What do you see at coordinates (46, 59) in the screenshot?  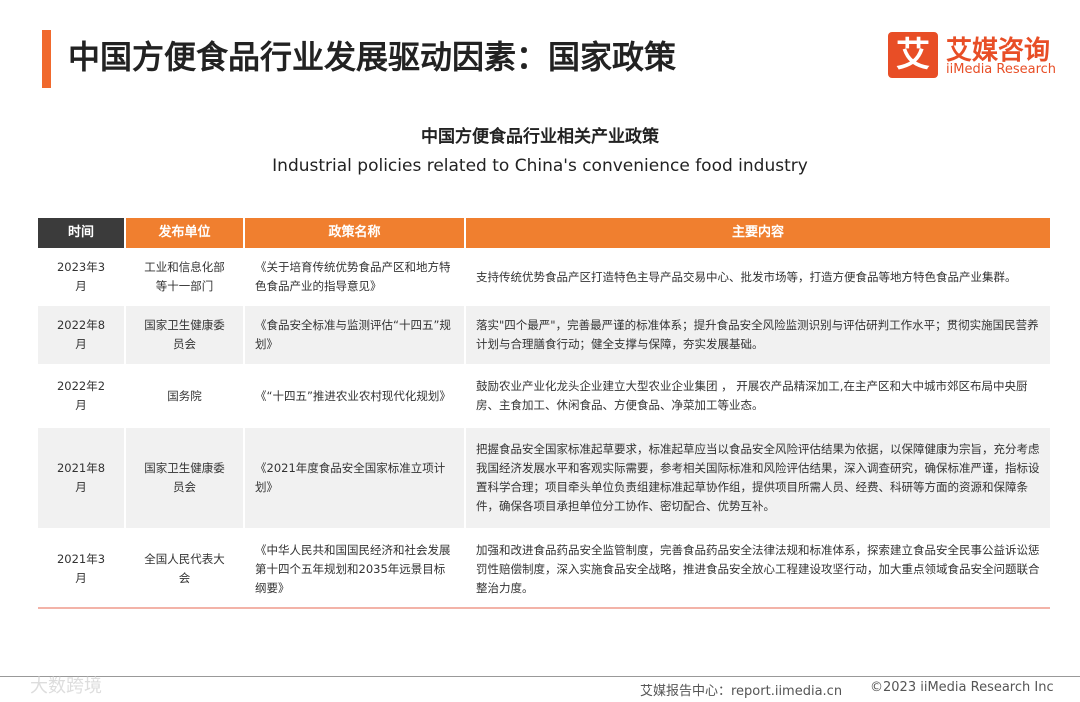 I see `title-bar` at bounding box center [46, 59].